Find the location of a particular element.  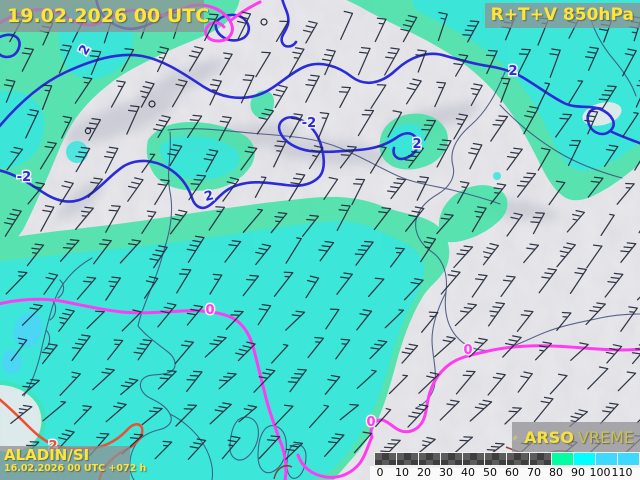

product-panel: R+T+V 850hPa is located at coordinates (562, 15).